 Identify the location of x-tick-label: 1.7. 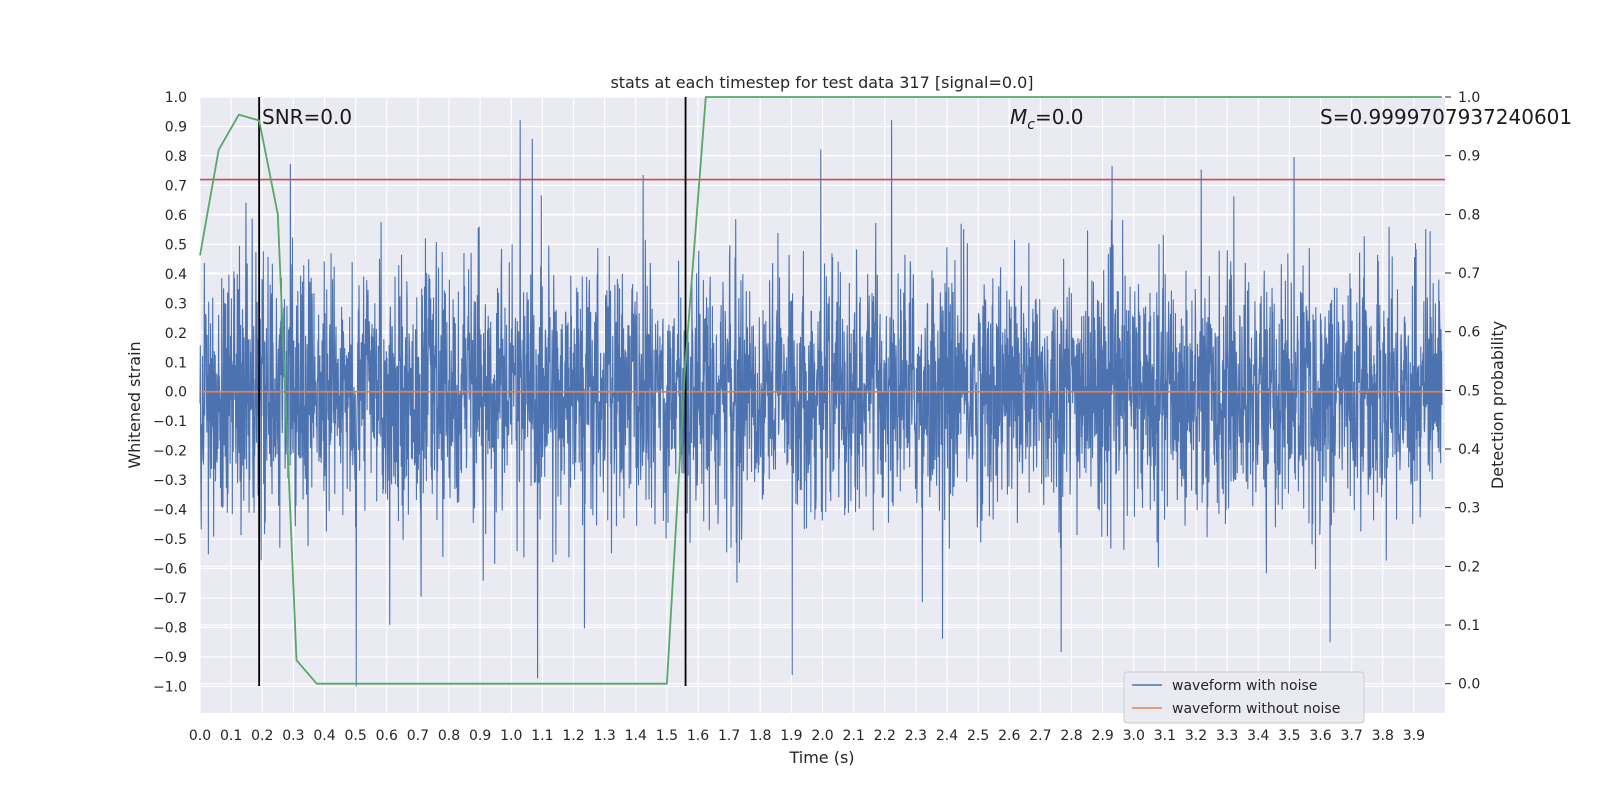
(729, 736).